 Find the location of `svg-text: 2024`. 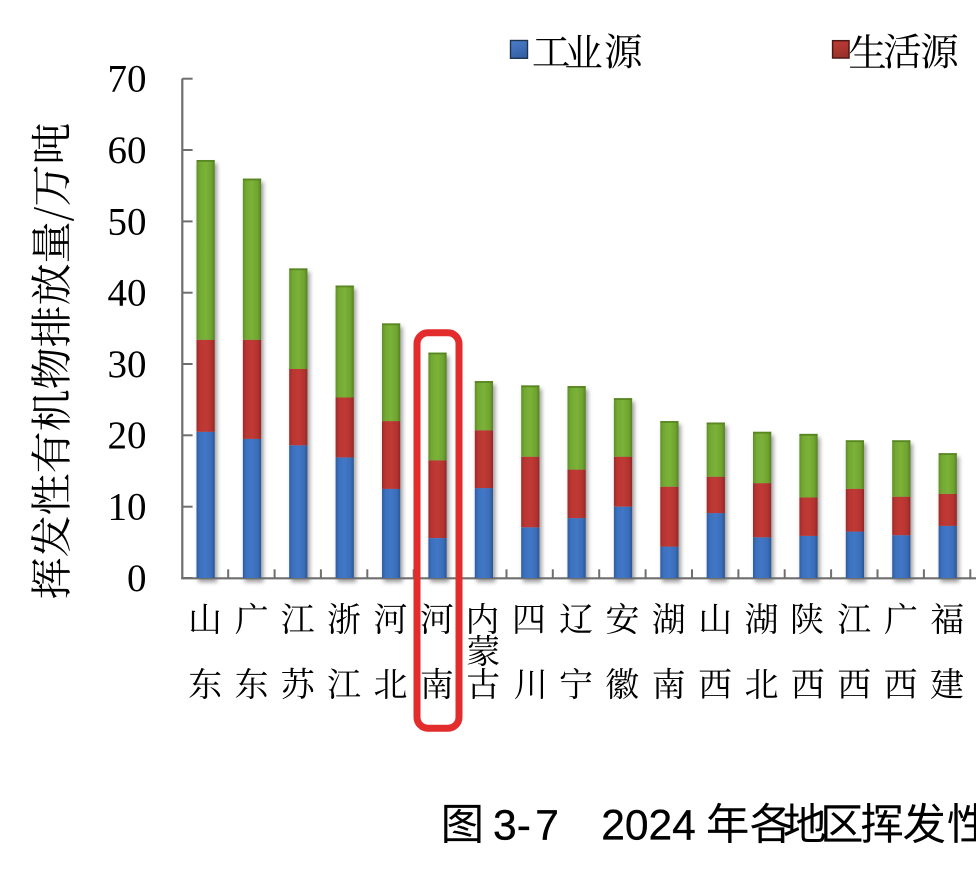

svg-text: 2024 is located at coordinates (648, 826).